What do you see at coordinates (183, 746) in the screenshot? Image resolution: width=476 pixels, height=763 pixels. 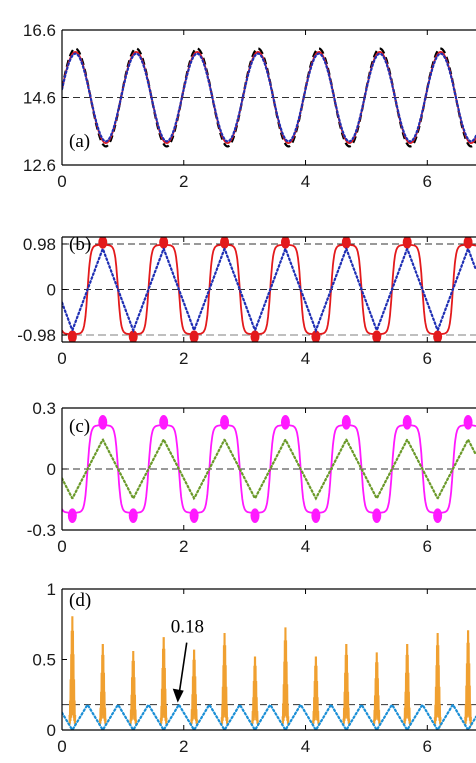 I see `x-tick-label-d-1: 2` at bounding box center [183, 746].